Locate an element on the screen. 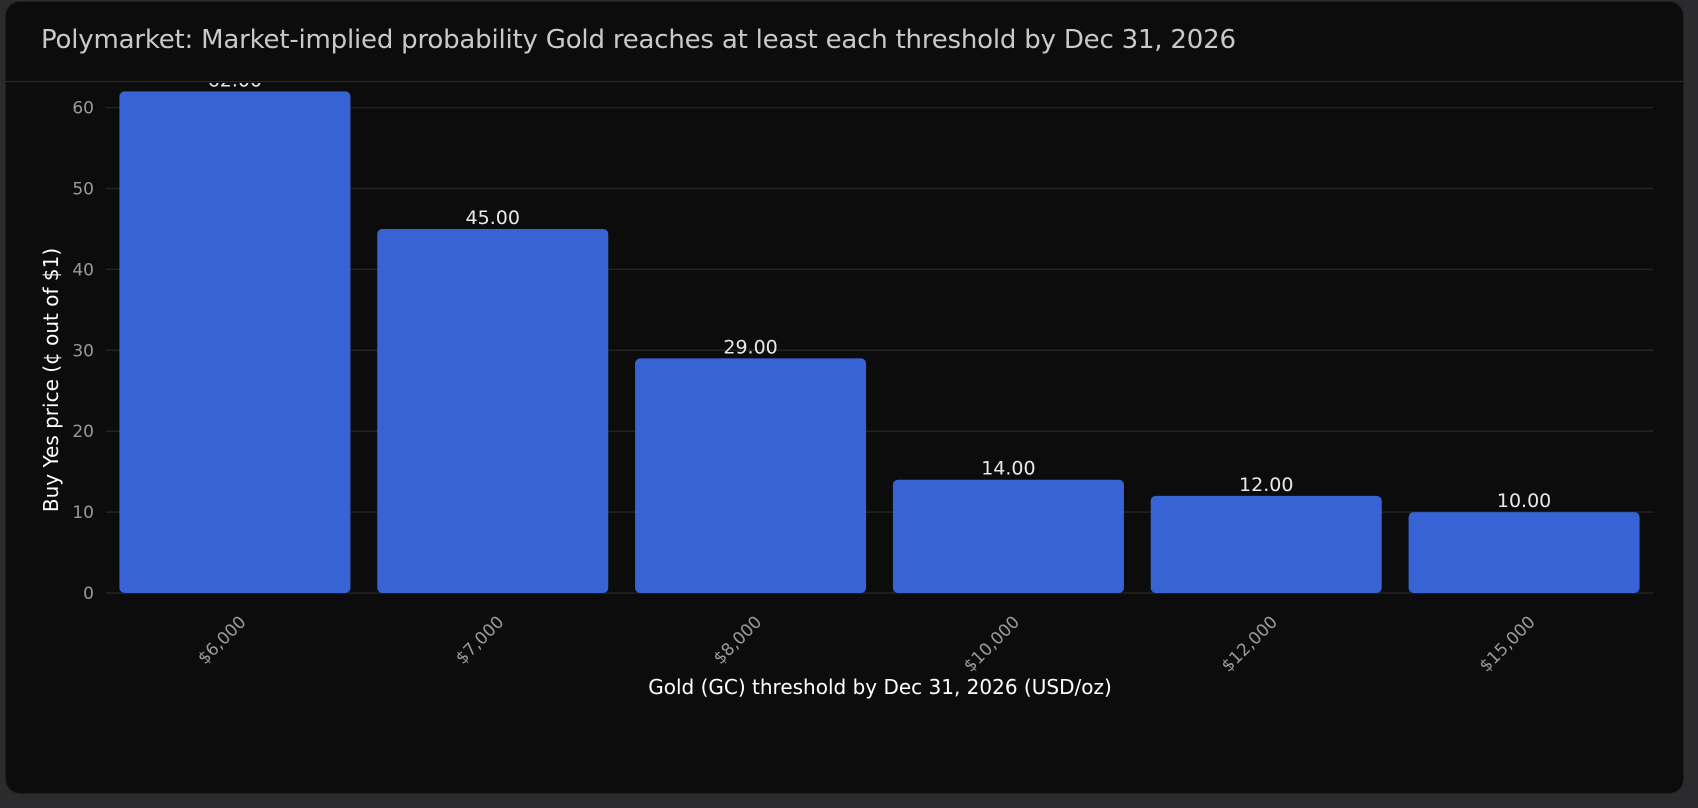 Image resolution: width=1698 pixels, height=808 pixels. y-tick-label: 30 is located at coordinates (83, 351).